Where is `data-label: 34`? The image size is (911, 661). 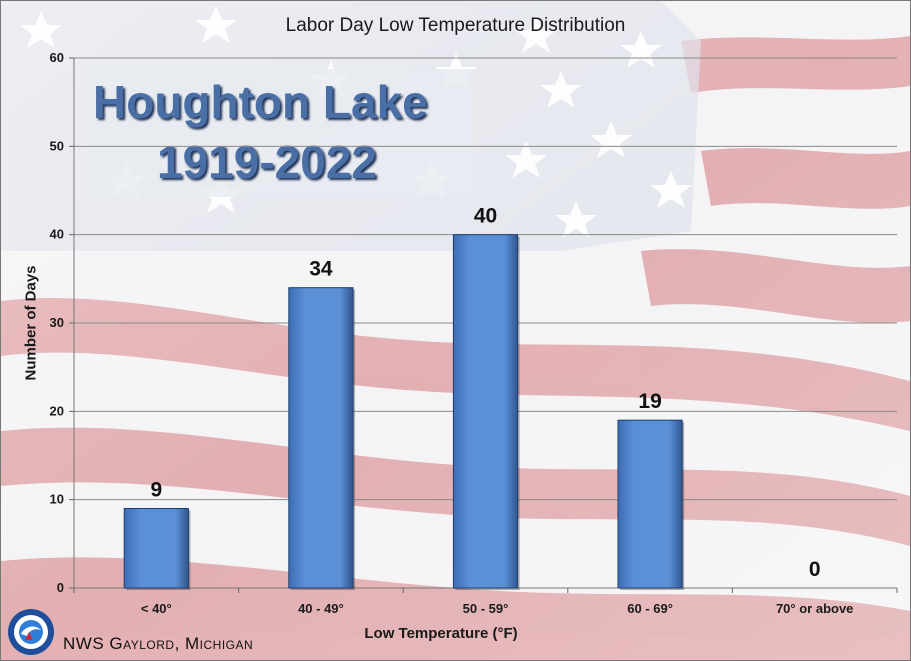
data-label: 34 is located at coordinates (321, 269).